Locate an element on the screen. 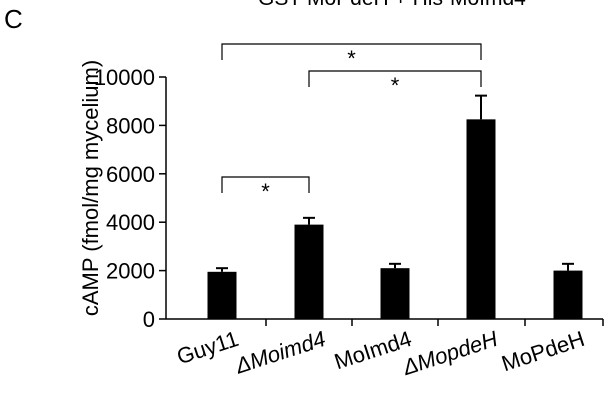  y-tick-label: 2000 is located at coordinates (130, 271).